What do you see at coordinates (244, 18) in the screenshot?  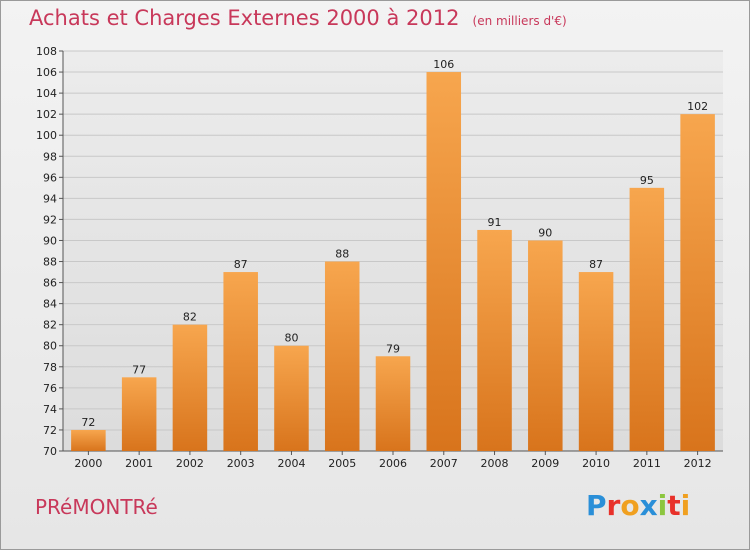 I see `chart-title: Achats et Charges Externes 2000 à 2012` at bounding box center [244, 18].